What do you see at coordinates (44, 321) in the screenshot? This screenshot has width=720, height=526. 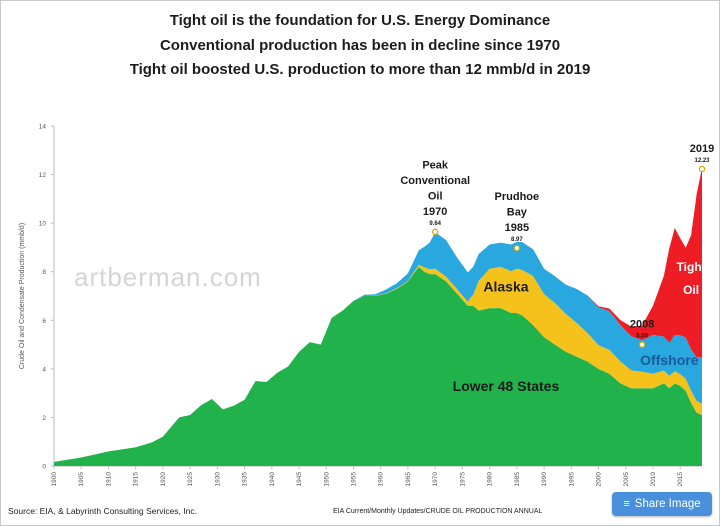 I see `y-tick-label: 6` at bounding box center [44, 321].